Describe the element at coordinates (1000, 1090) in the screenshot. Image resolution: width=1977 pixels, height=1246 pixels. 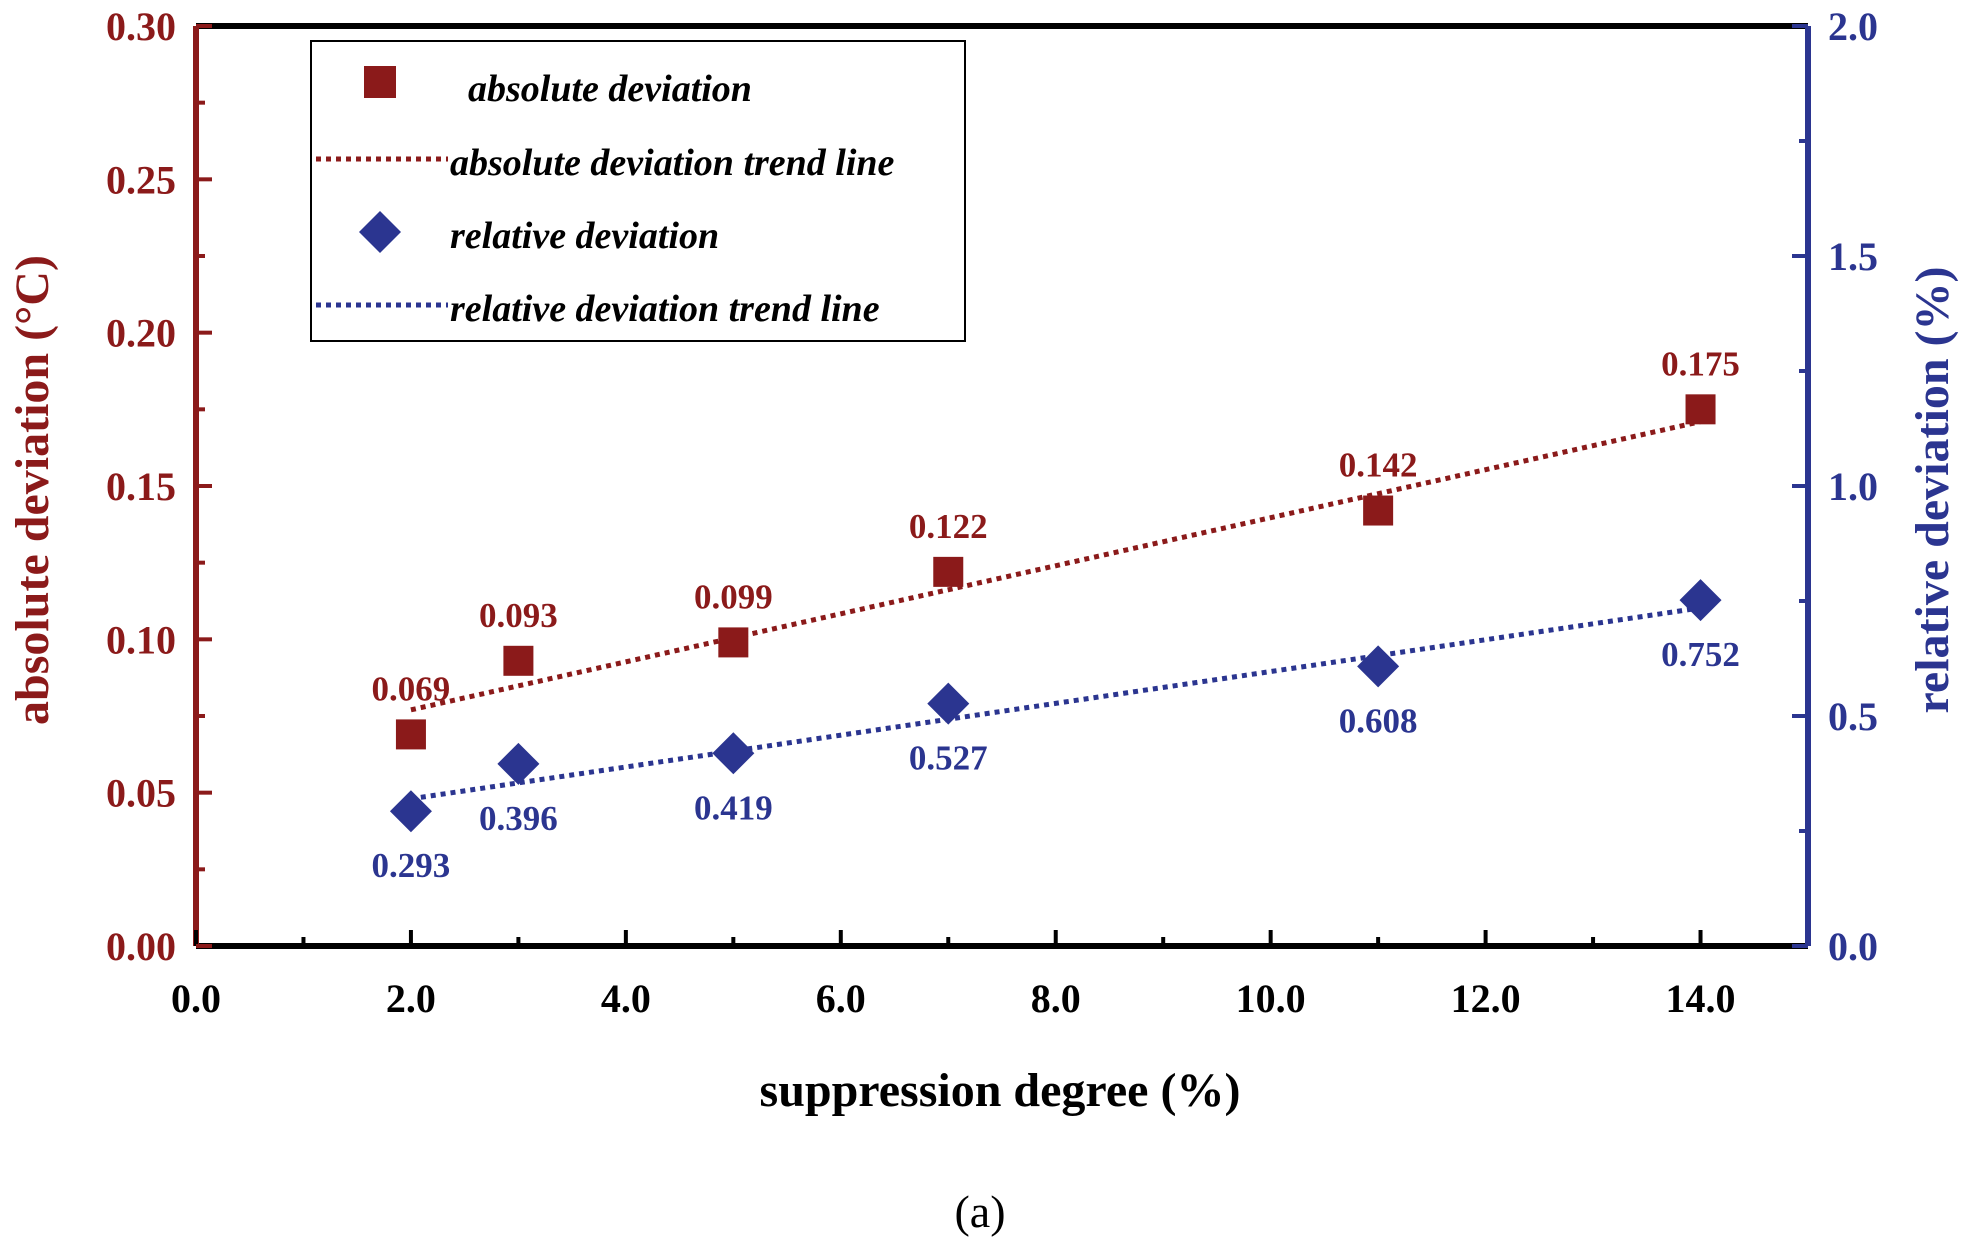
I see `x-axis-title: suppression degree (%)` at that location.